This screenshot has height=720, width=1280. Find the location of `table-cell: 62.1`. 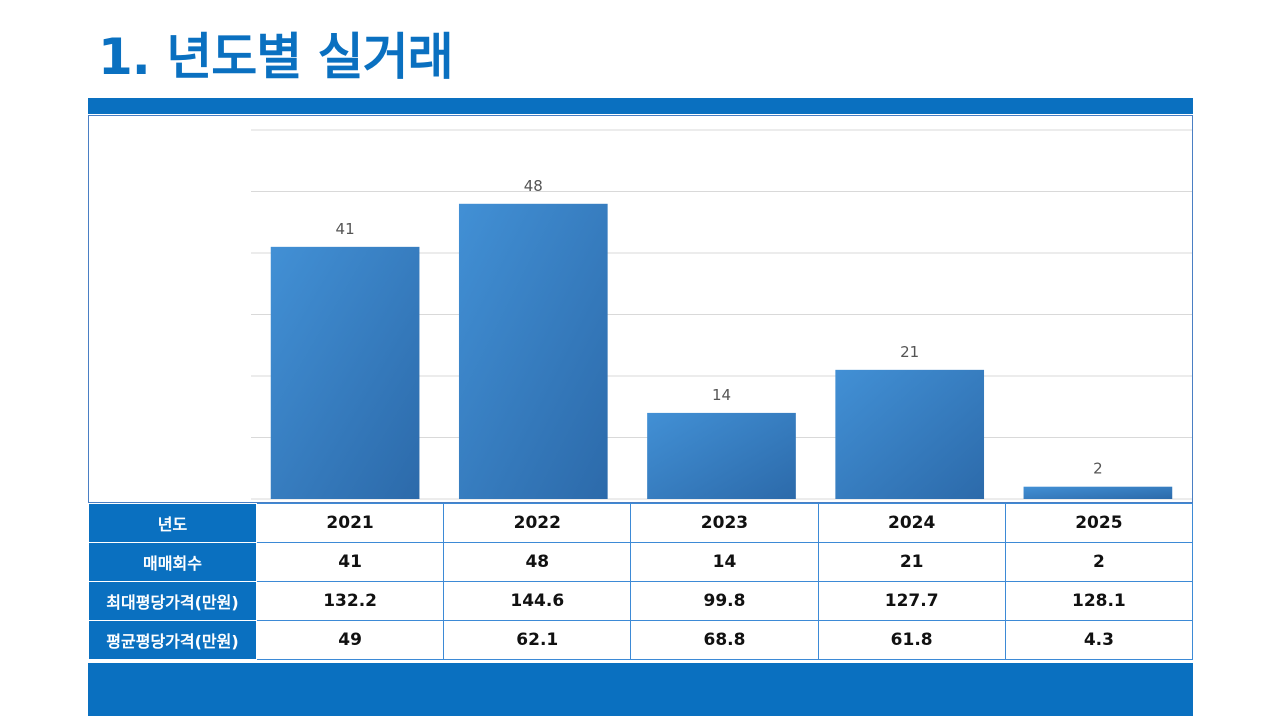

table-cell: 62.1 is located at coordinates (537, 640).